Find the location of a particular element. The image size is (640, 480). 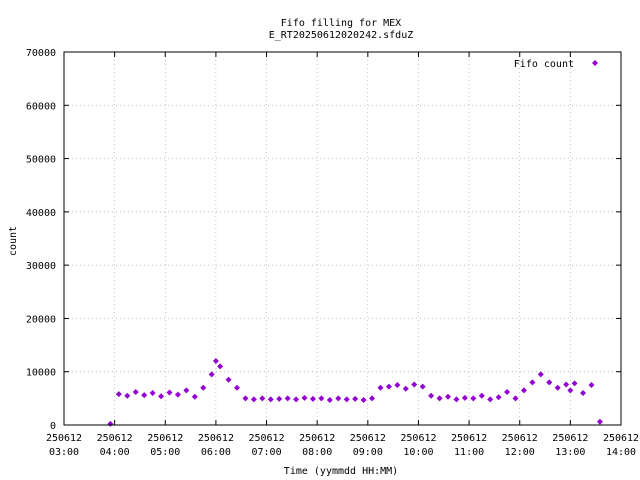

x-tick-time-label: 06:00 is located at coordinates (216, 452).